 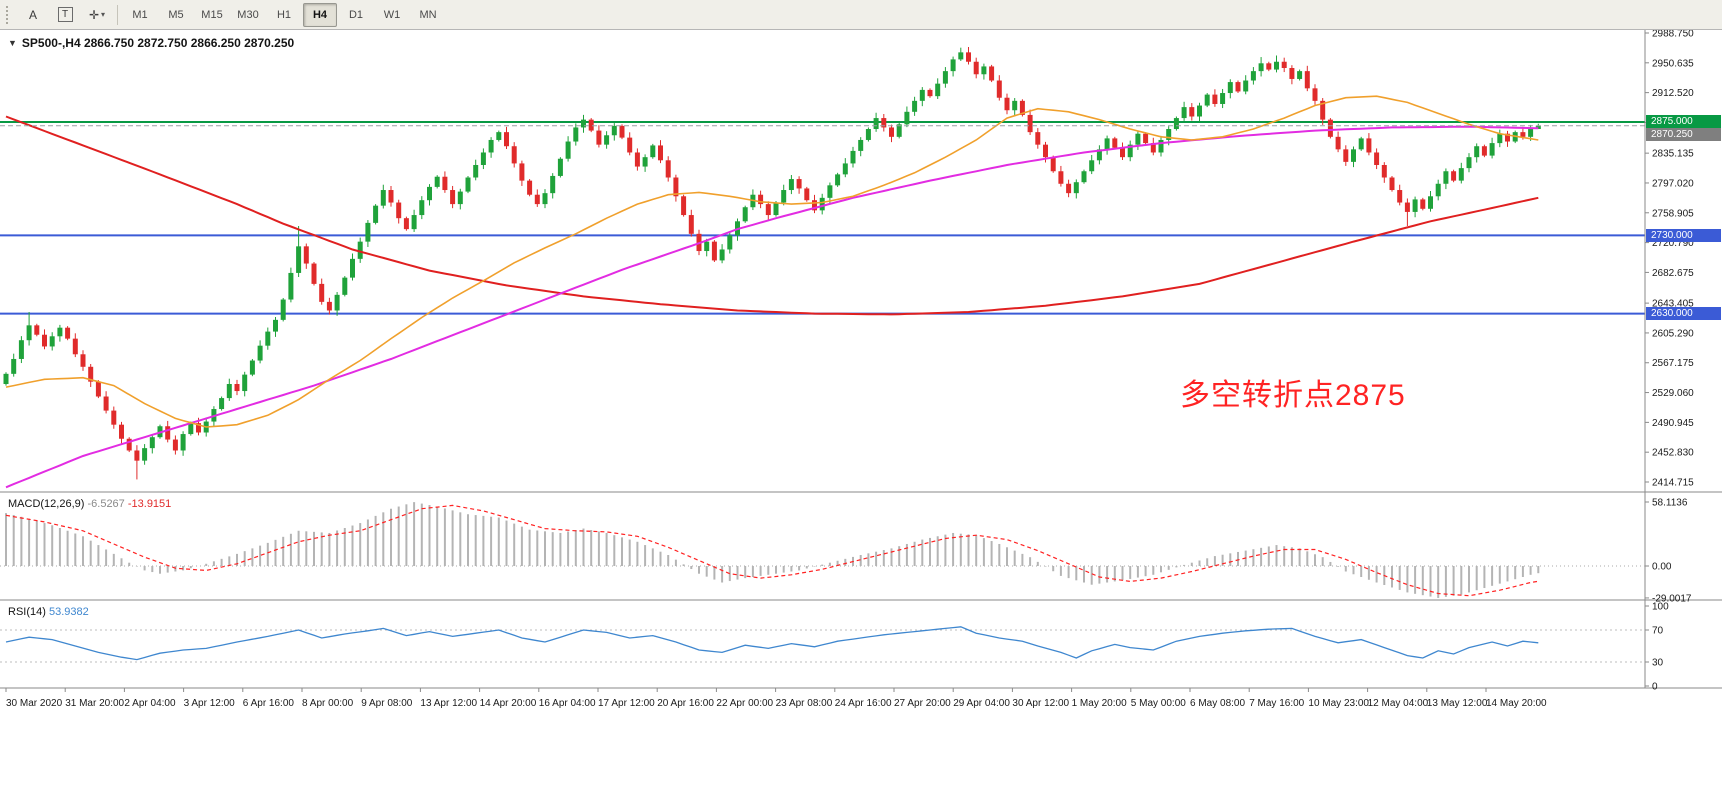 I want to click on timeframe-button-mn: MN, so click(x=428, y=14).